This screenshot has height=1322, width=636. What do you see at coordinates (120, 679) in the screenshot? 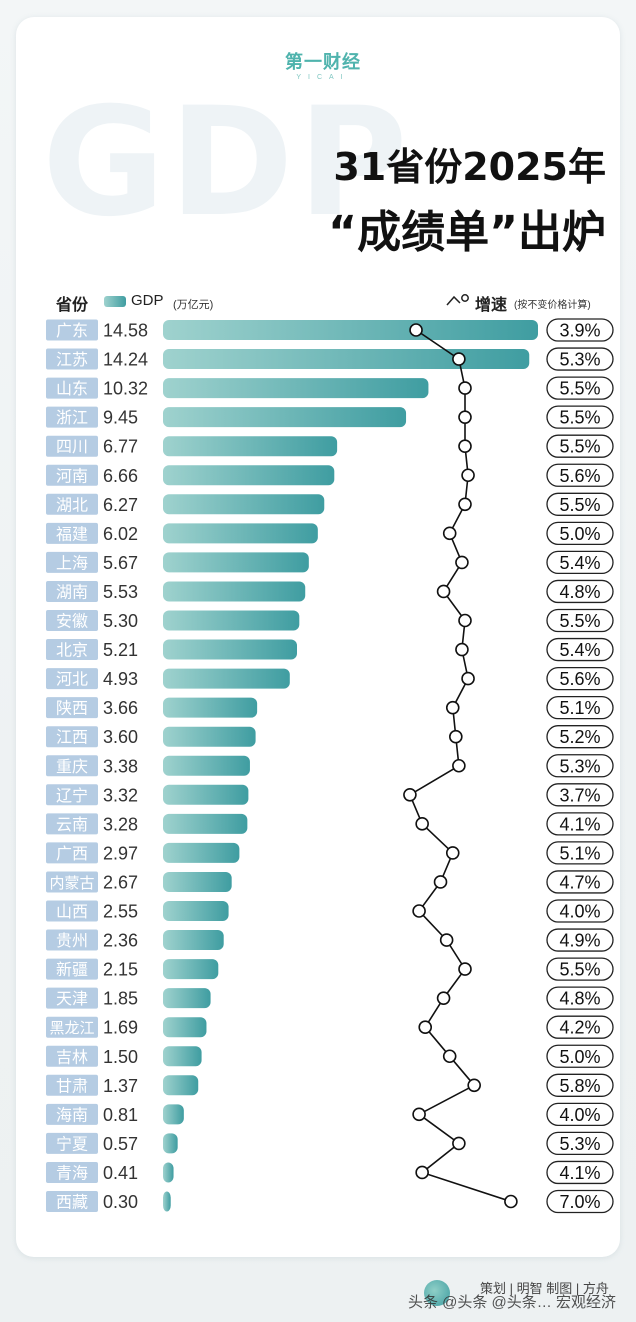
I see `gdp-value-label: 4.93` at bounding box center [120, 679].